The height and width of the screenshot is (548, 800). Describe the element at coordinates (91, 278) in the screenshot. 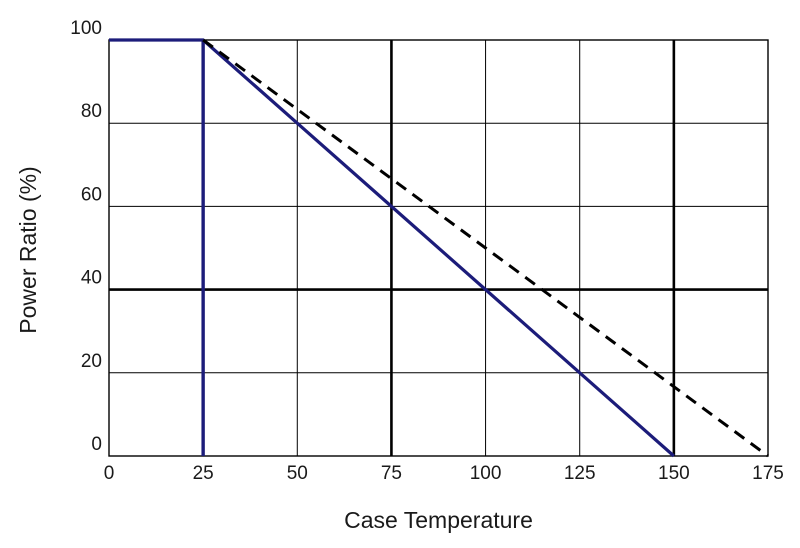

I see `y-tick-label: 40` at that location.